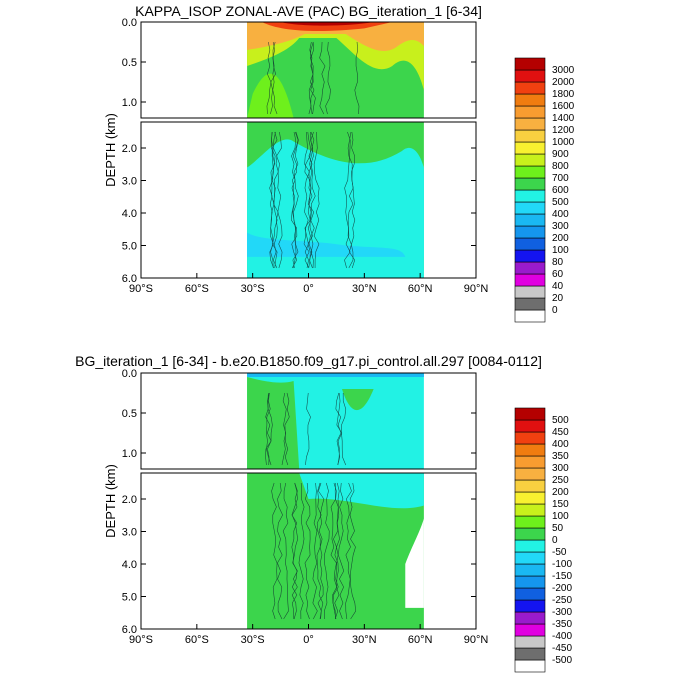  What do you see at coordinates (129, 279) in the screenshot?
I see `y-tick-label: 6.0` at bounding box center [129, 279].